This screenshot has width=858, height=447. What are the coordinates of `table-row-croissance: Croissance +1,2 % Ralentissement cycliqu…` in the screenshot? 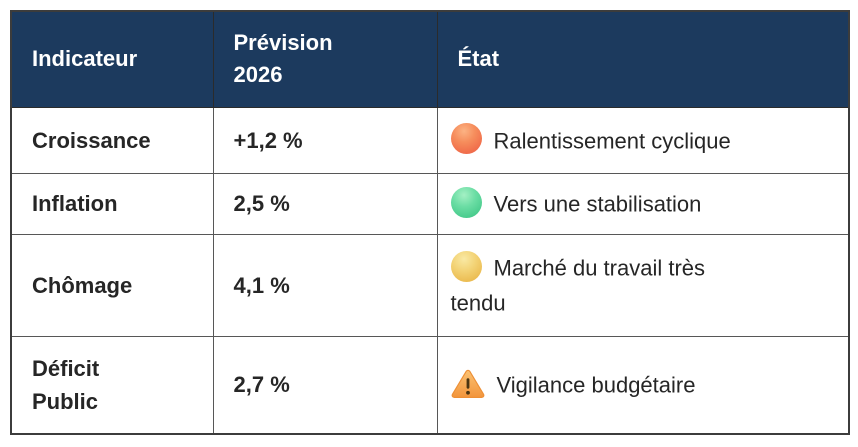 It's located at (430, 140).